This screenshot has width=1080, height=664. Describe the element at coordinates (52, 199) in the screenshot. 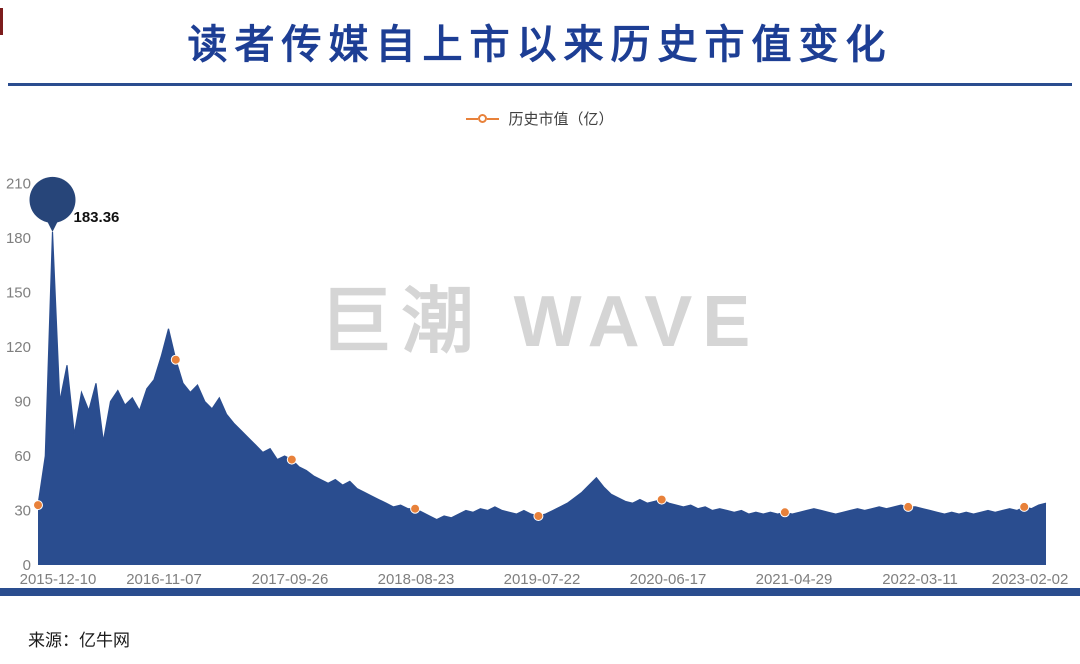

I see `peak-balloon-icon` at that location.